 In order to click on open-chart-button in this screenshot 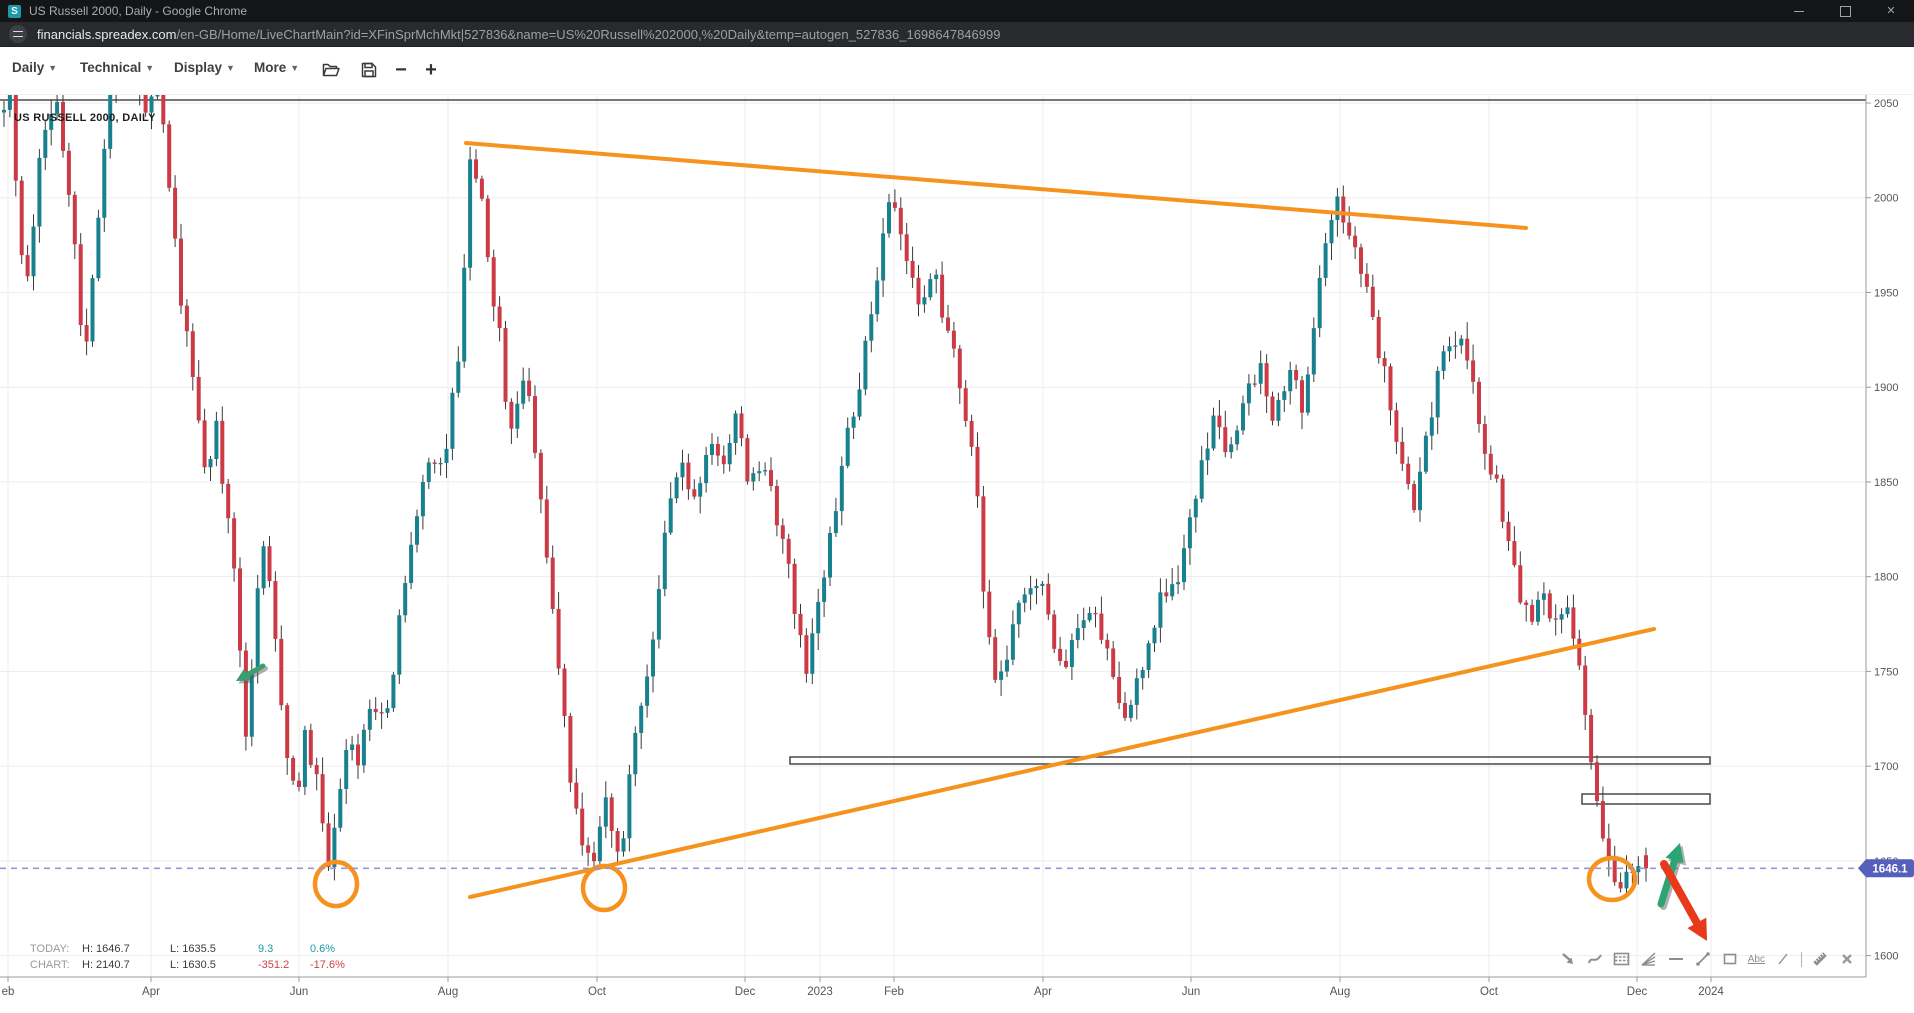, I will do `click(331, 70)`.